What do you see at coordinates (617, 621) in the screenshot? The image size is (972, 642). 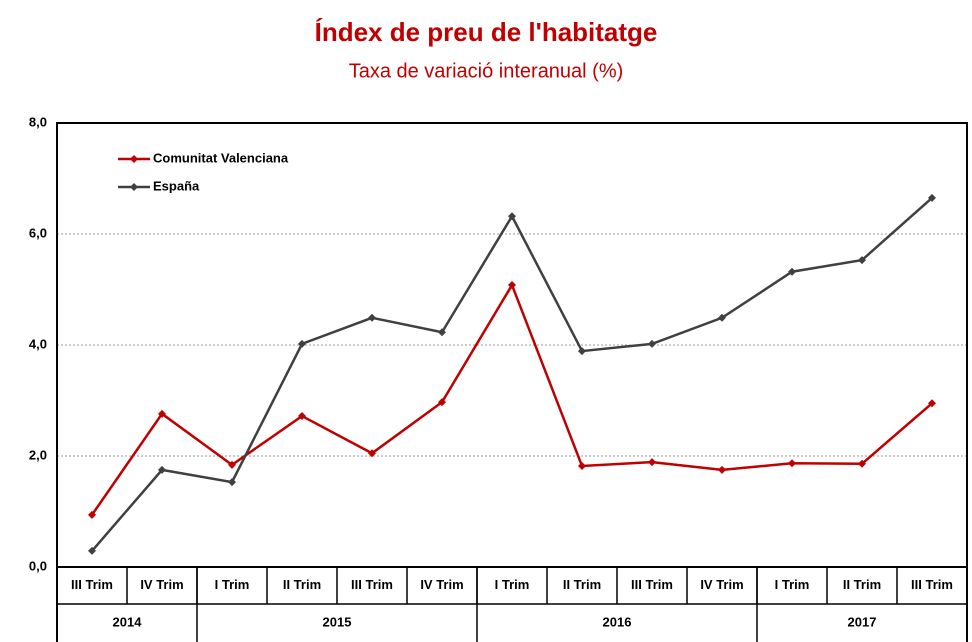 I see `x-group-label: 2016` at bounding box center [617, 621].